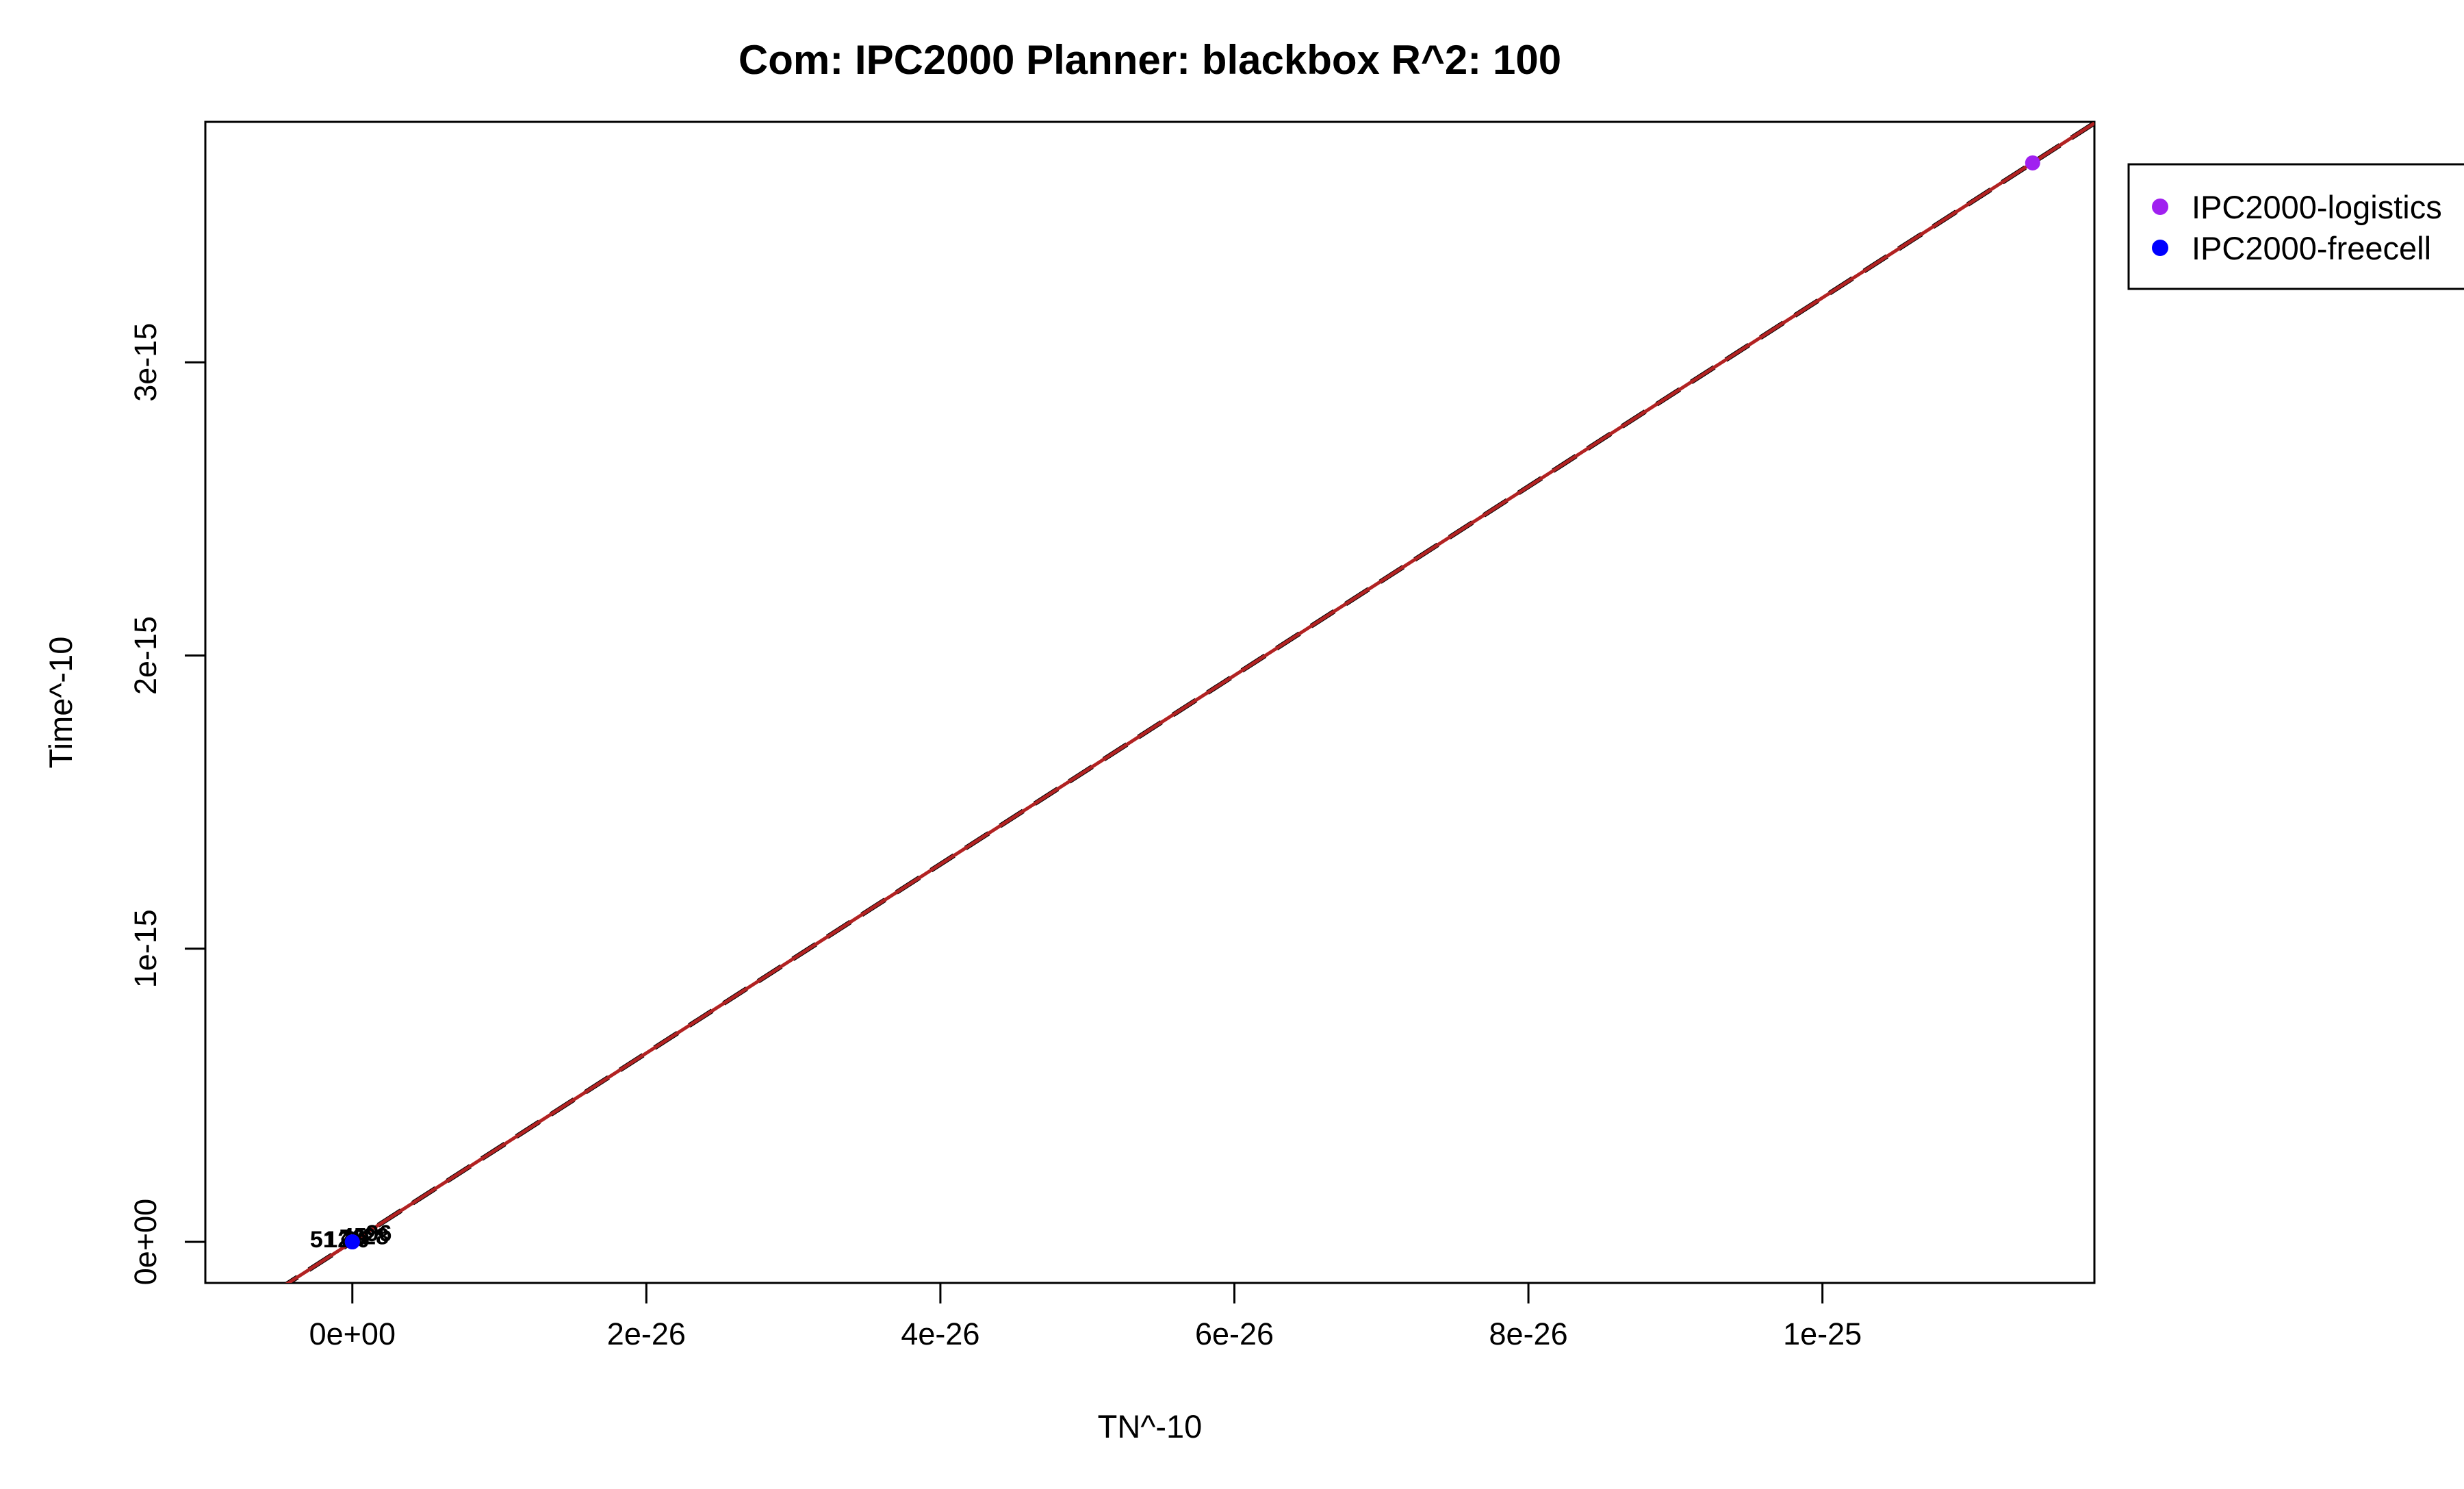 The width and height of the screenshot is (2464, 1489). Describe the element at coordinates (145, 1242) in the screenshot. I see `y-tick-label: 0e+00` at that location.